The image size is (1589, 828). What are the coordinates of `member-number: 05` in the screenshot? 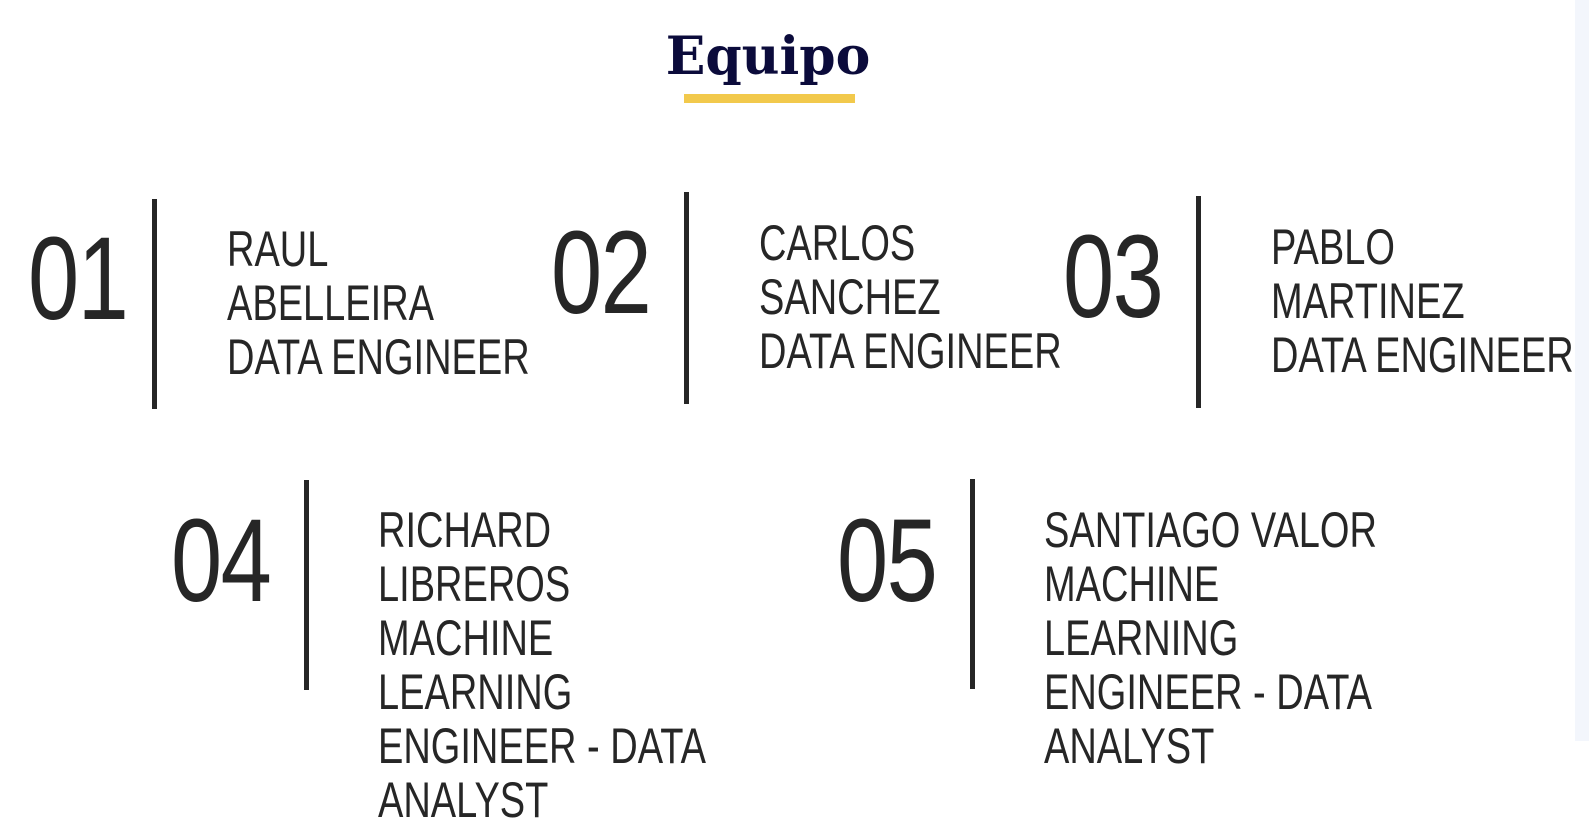 It's located at (887, 561).